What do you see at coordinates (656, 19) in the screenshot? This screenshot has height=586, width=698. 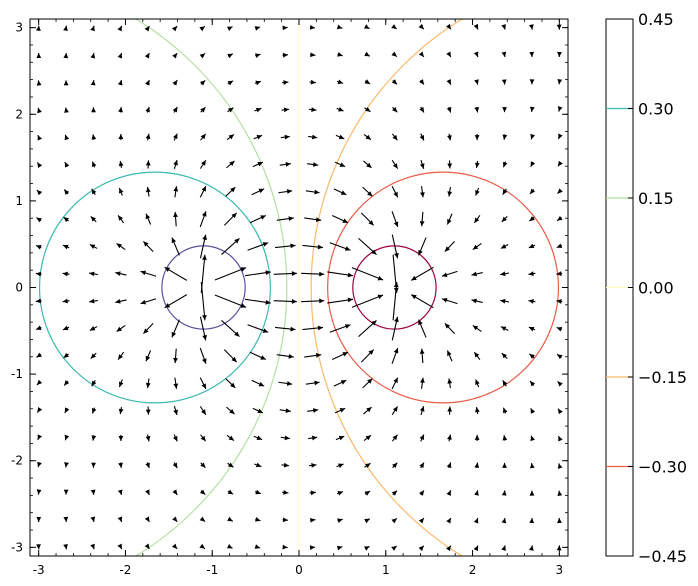 I see `colorbar-tick-label: 0.45` at bounding box center [656, 19].